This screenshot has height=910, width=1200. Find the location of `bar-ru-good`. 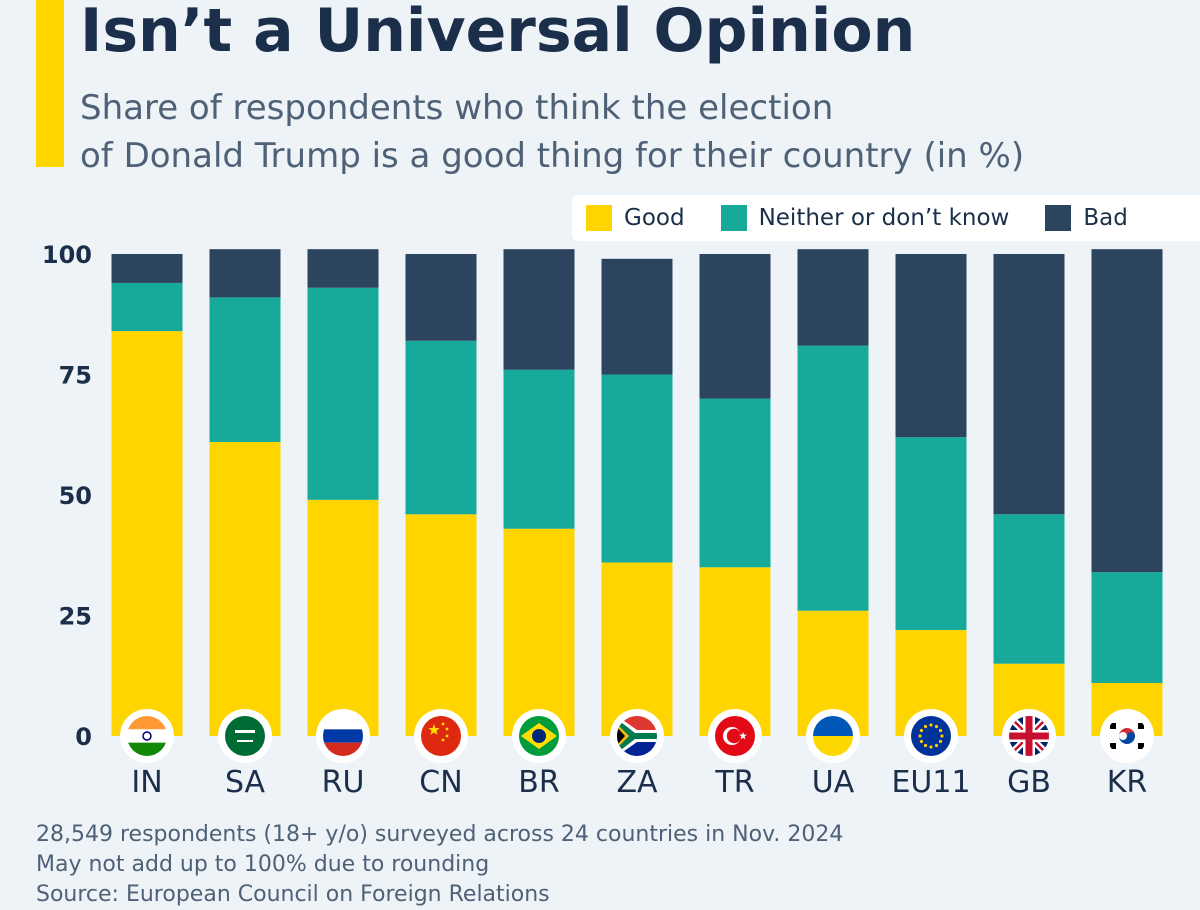

bar-ru-good is located at coordinates (343, 617).